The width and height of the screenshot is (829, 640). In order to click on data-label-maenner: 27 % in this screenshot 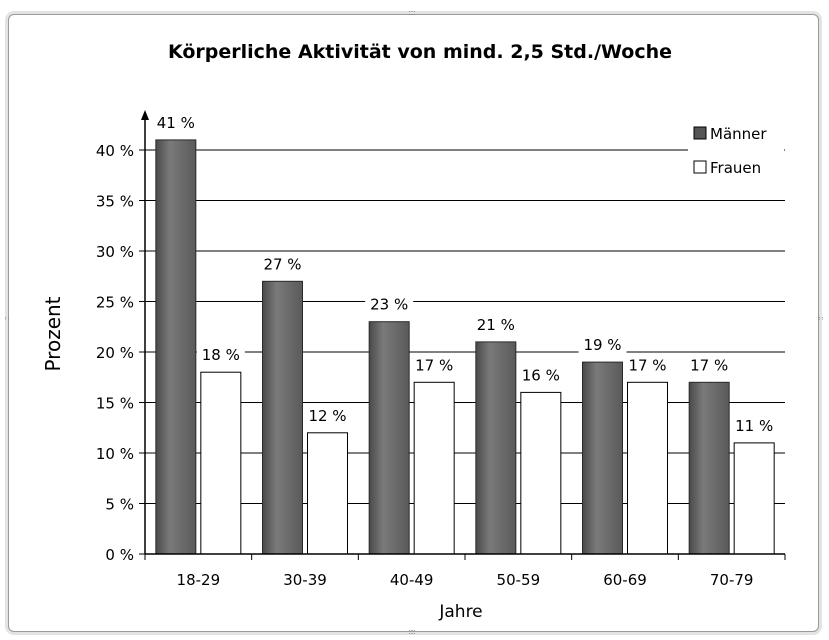, I will do `click(282, 264)`.